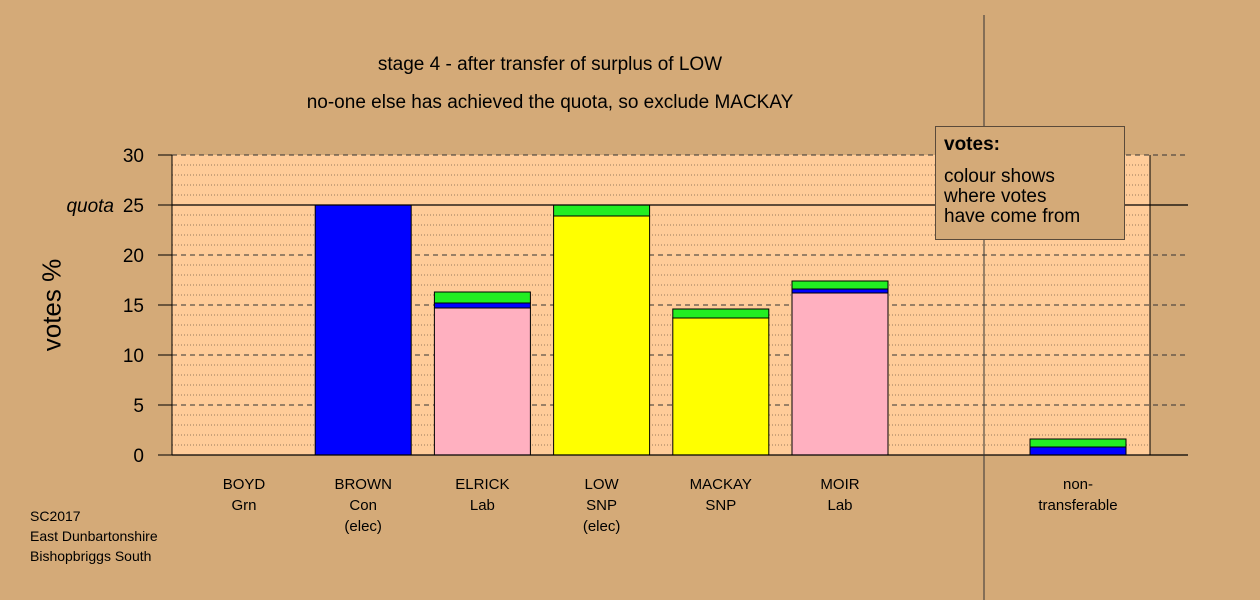 The image size is (1260, 600). What do you see at coordinates (602, 335) in the screenshot?
I see `bar-low-segment-yellow` at bounding box center [602, 335].